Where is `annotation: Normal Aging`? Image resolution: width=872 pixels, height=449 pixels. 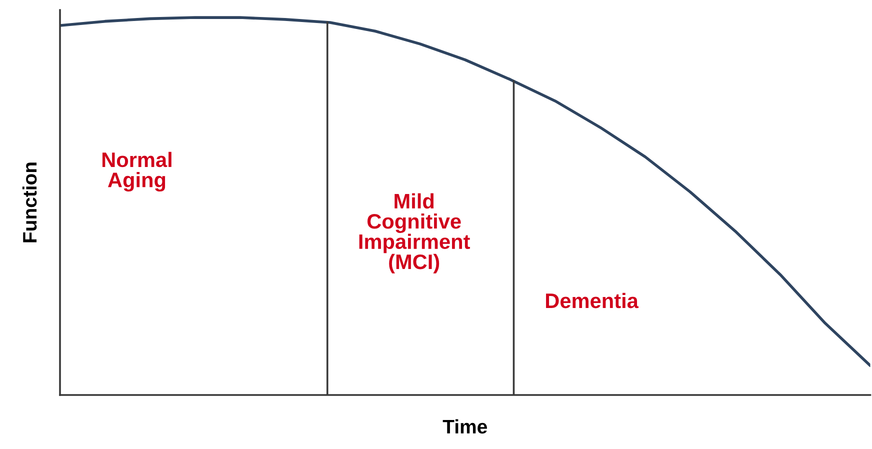
annotation: Normal Aging is located at coordinates (137, 172).